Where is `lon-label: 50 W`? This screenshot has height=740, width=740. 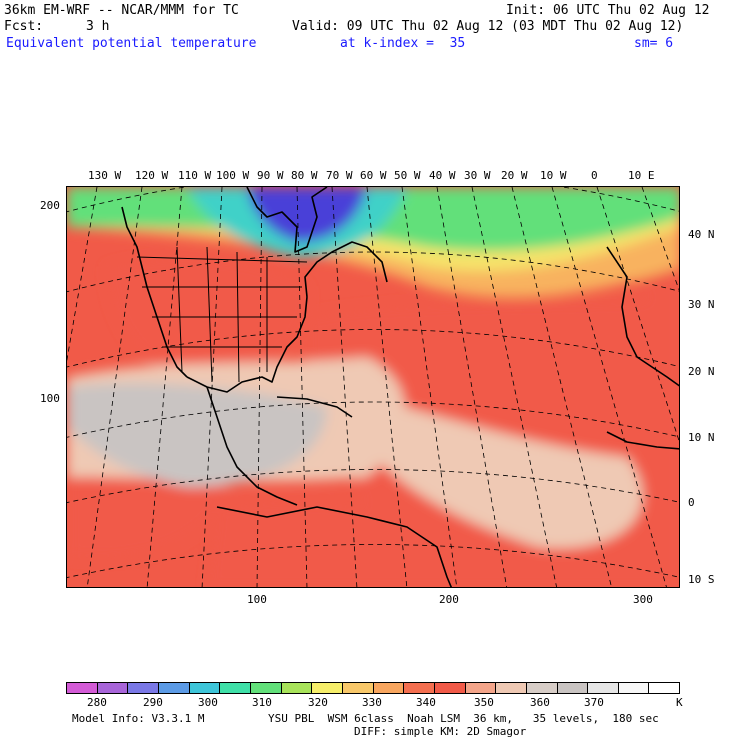
lon-label: 50 W is located at coordinates (407, 175).